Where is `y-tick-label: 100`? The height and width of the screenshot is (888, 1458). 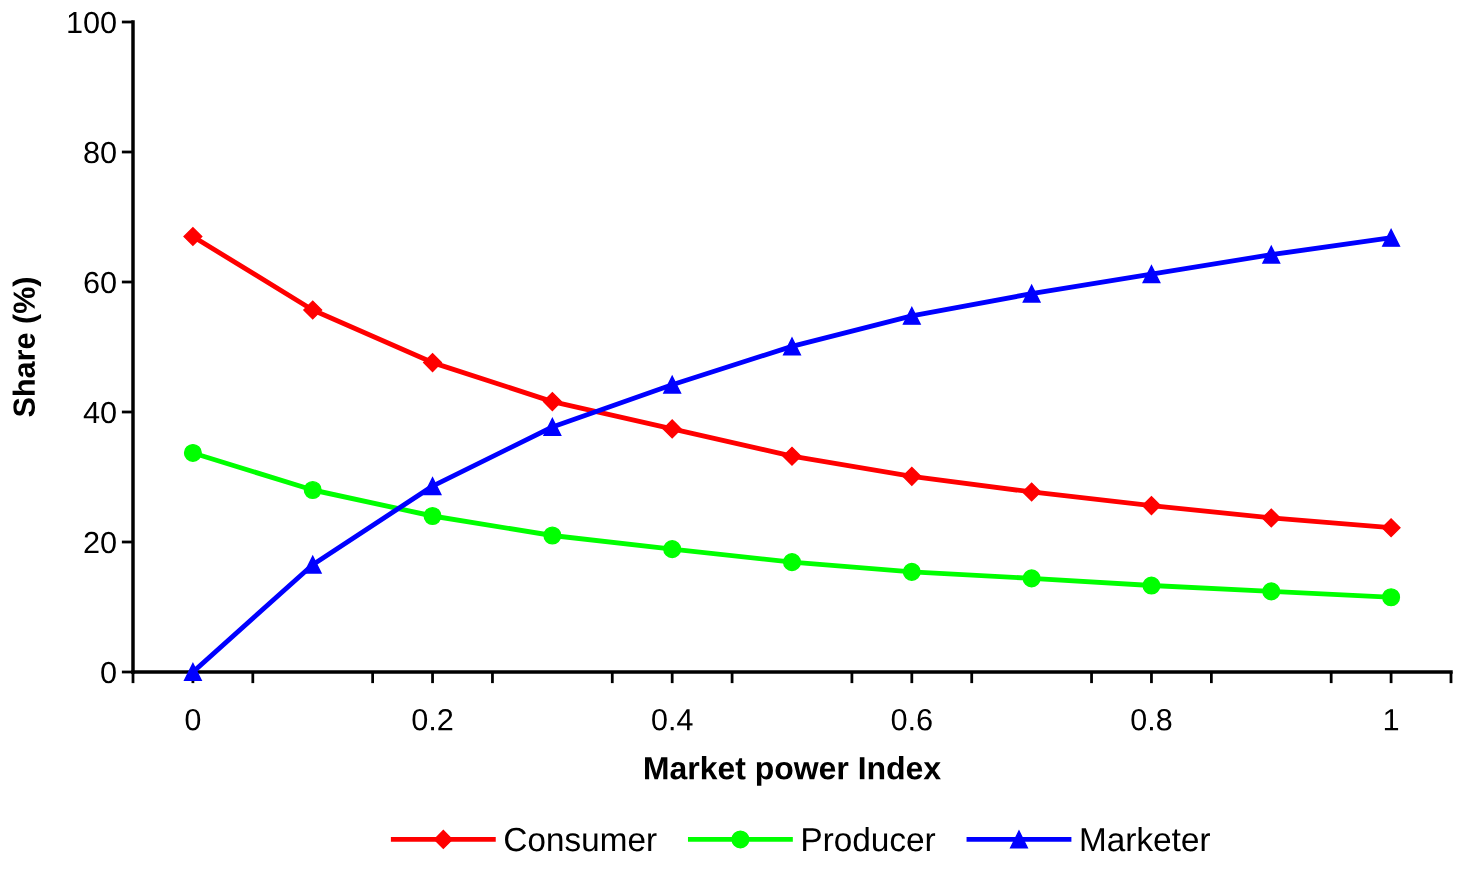 y-tick-label: 100 is located at coordinates (92, 22).